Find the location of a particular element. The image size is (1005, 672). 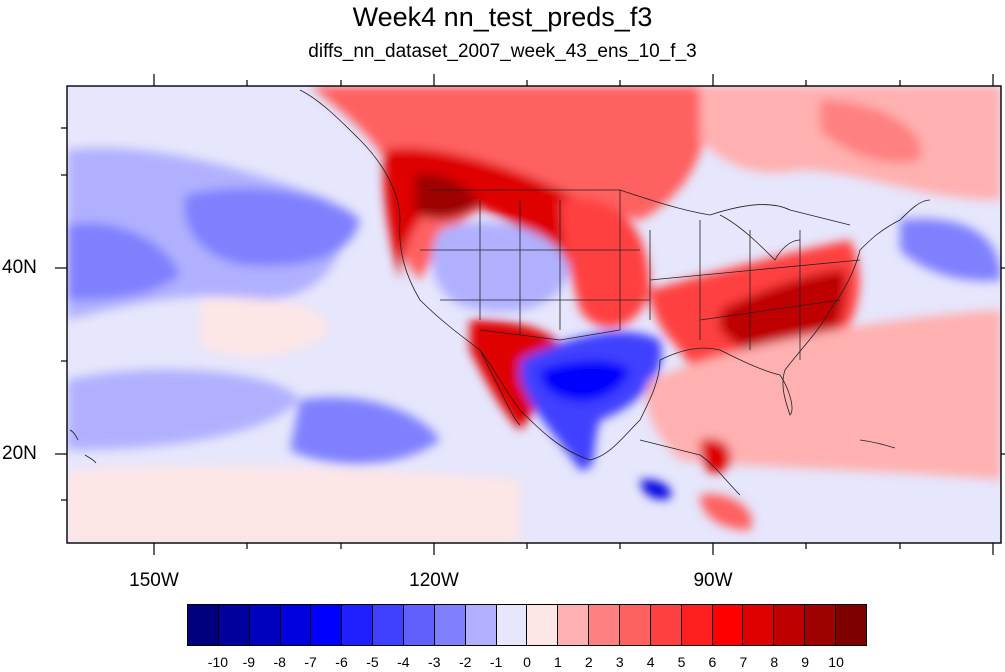

colorbar-label: 7 is located at coordinates (743, 662).